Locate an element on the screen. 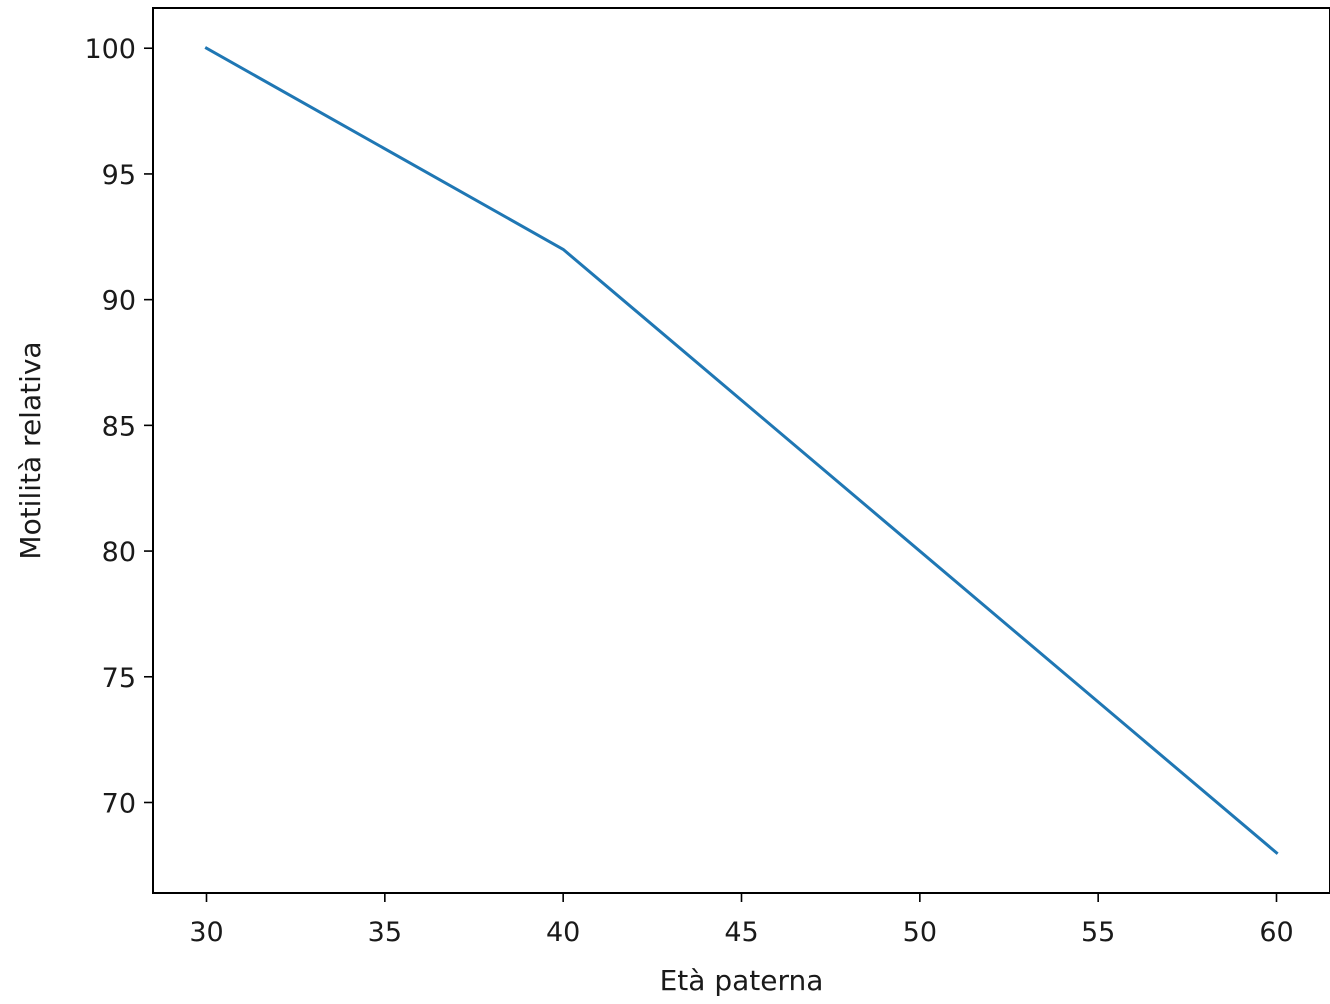 The height and width of the screenshot is (1004, 1330). x-tick-label: 60 is located at coordinates (1276, 932).